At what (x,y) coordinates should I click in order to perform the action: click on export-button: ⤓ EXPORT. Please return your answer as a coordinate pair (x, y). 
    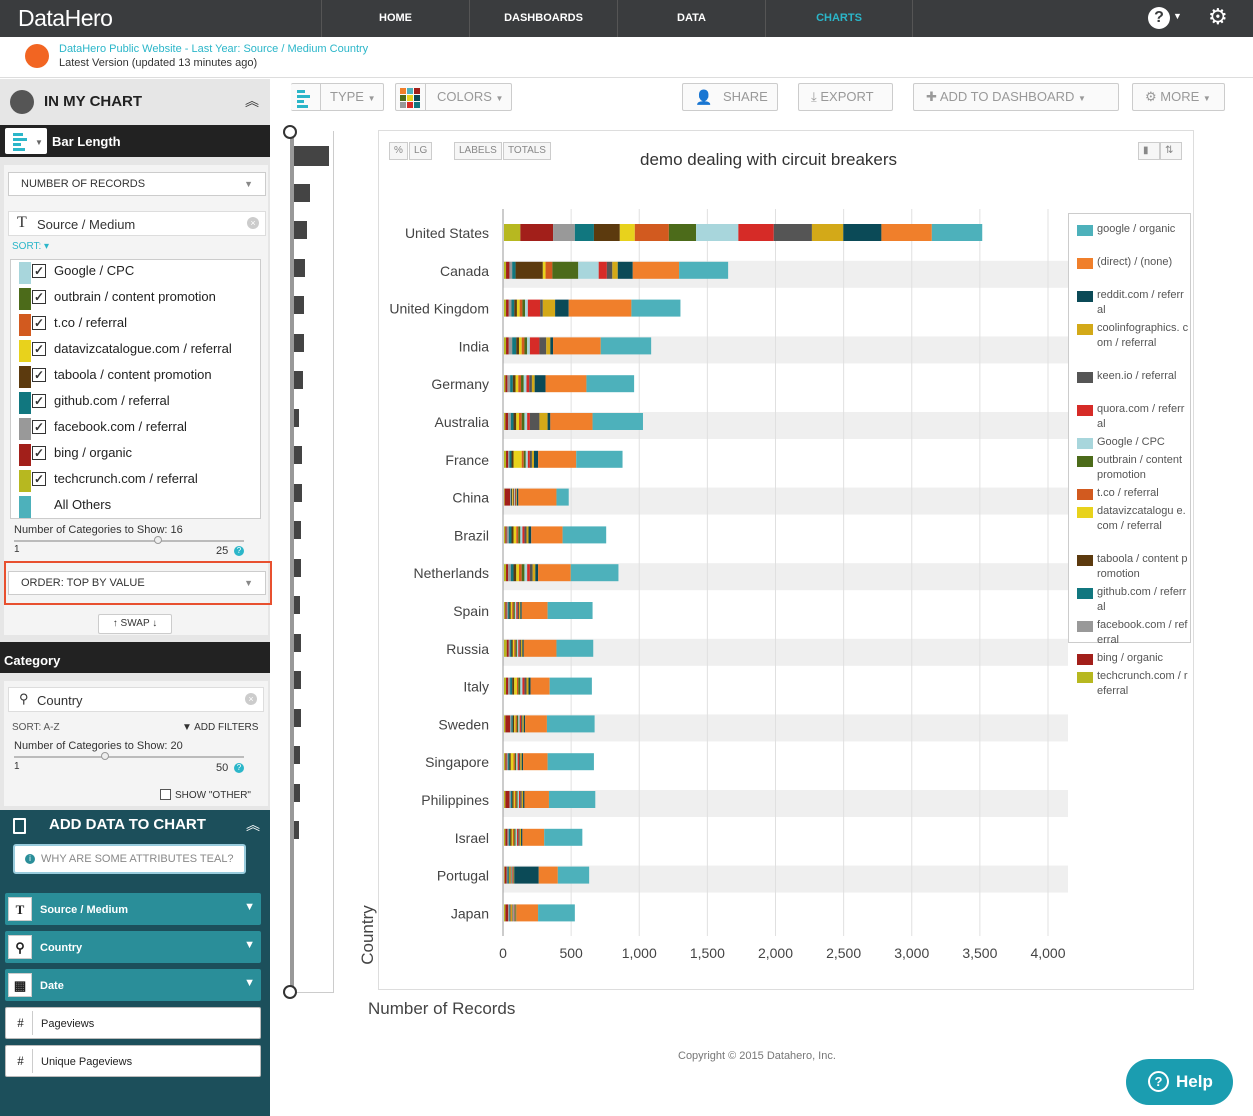
    Looking at the image, I should click on (845, 97).